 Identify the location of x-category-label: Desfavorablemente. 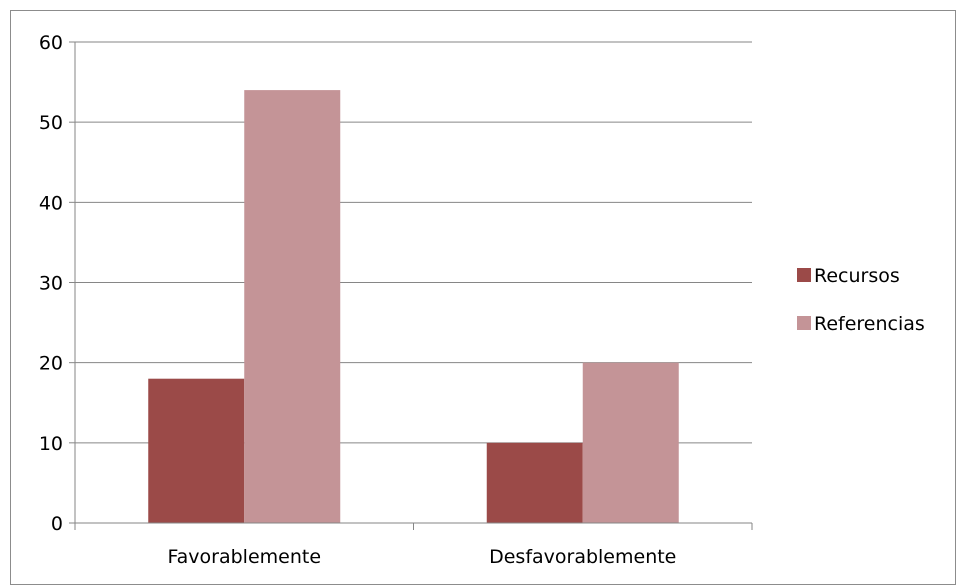
(582, 557).